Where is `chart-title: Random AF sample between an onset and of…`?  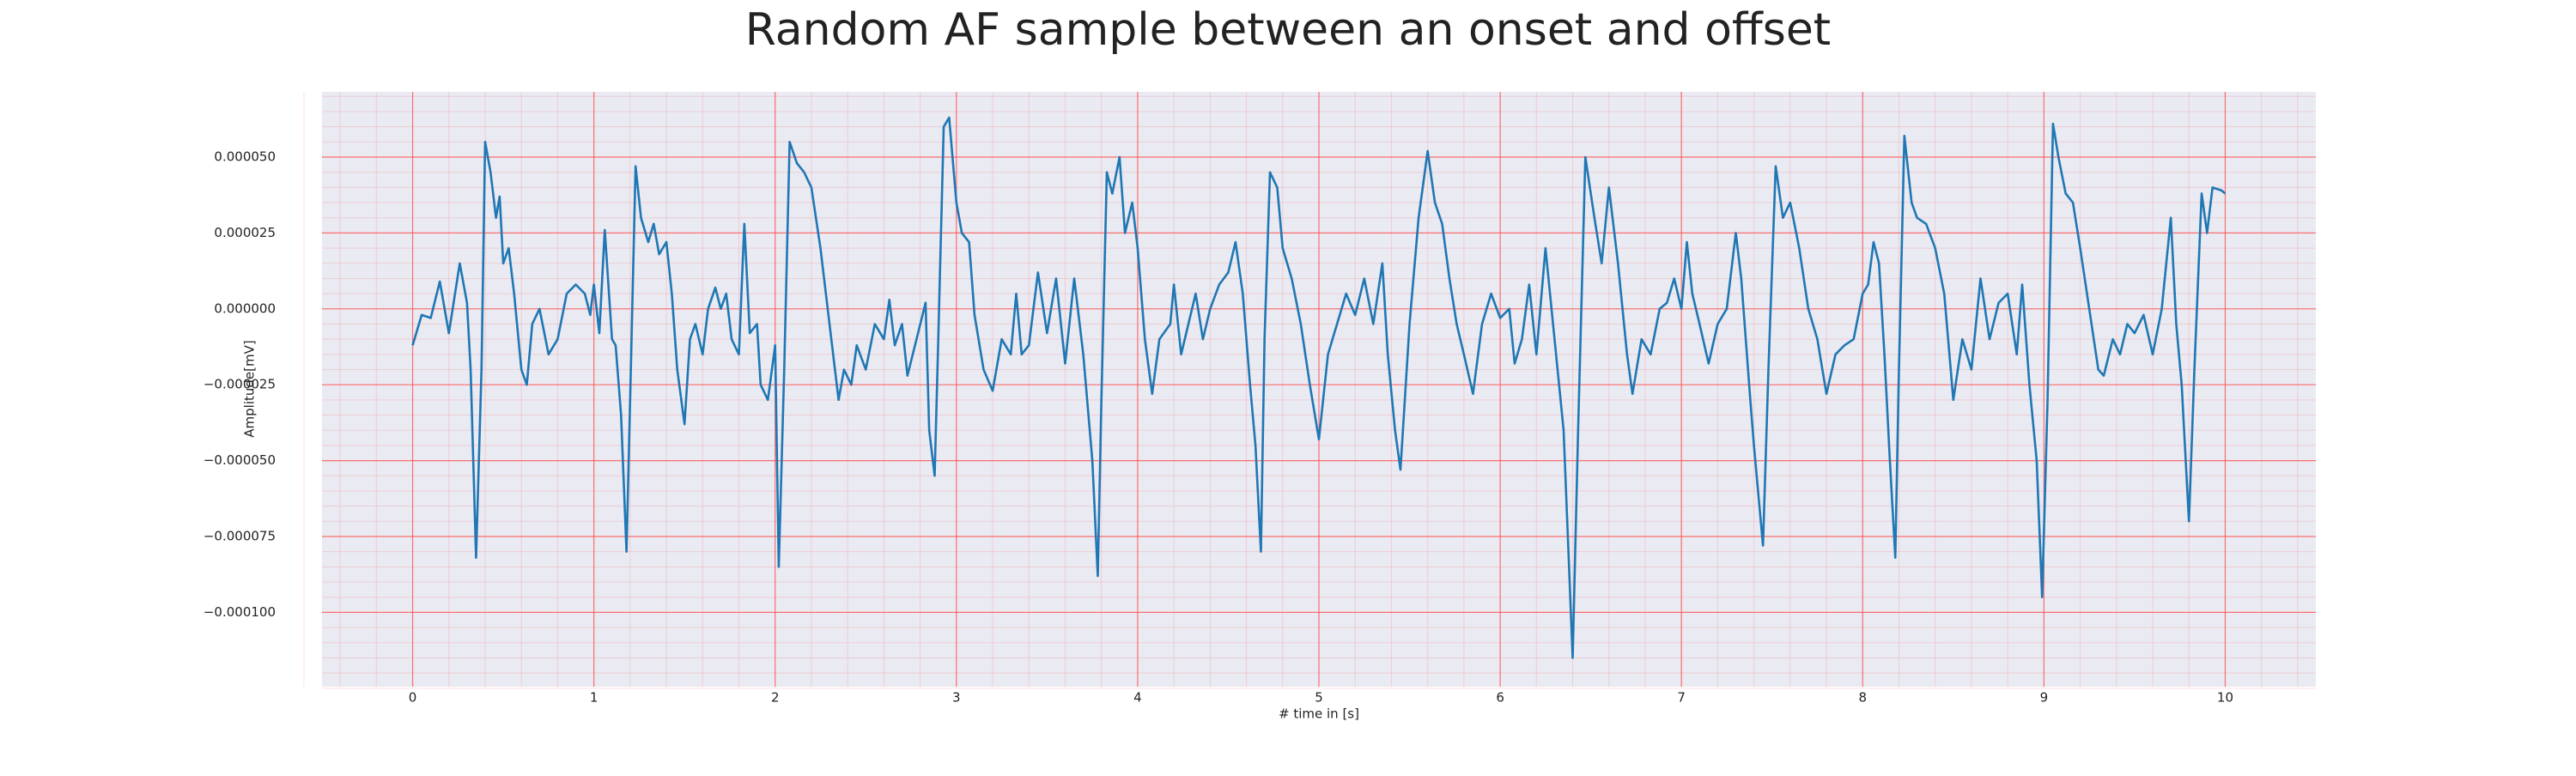 chart-title: Random AF sample between an onset and of… is located at coordinates (1288, 30).